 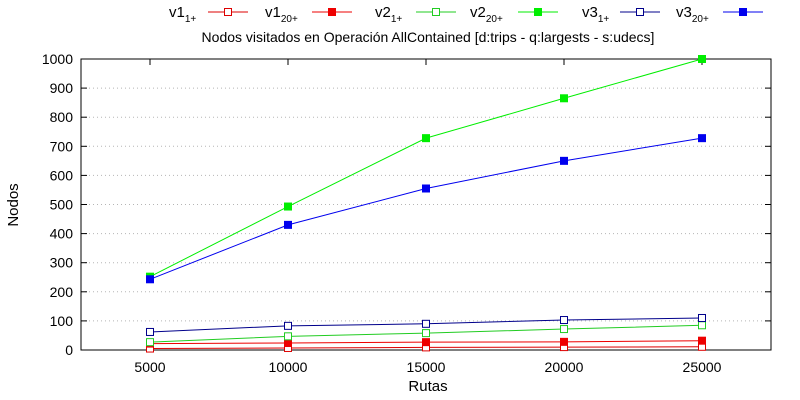 I want to click on x-tick-label: 5000, so click(x=149, y=367).